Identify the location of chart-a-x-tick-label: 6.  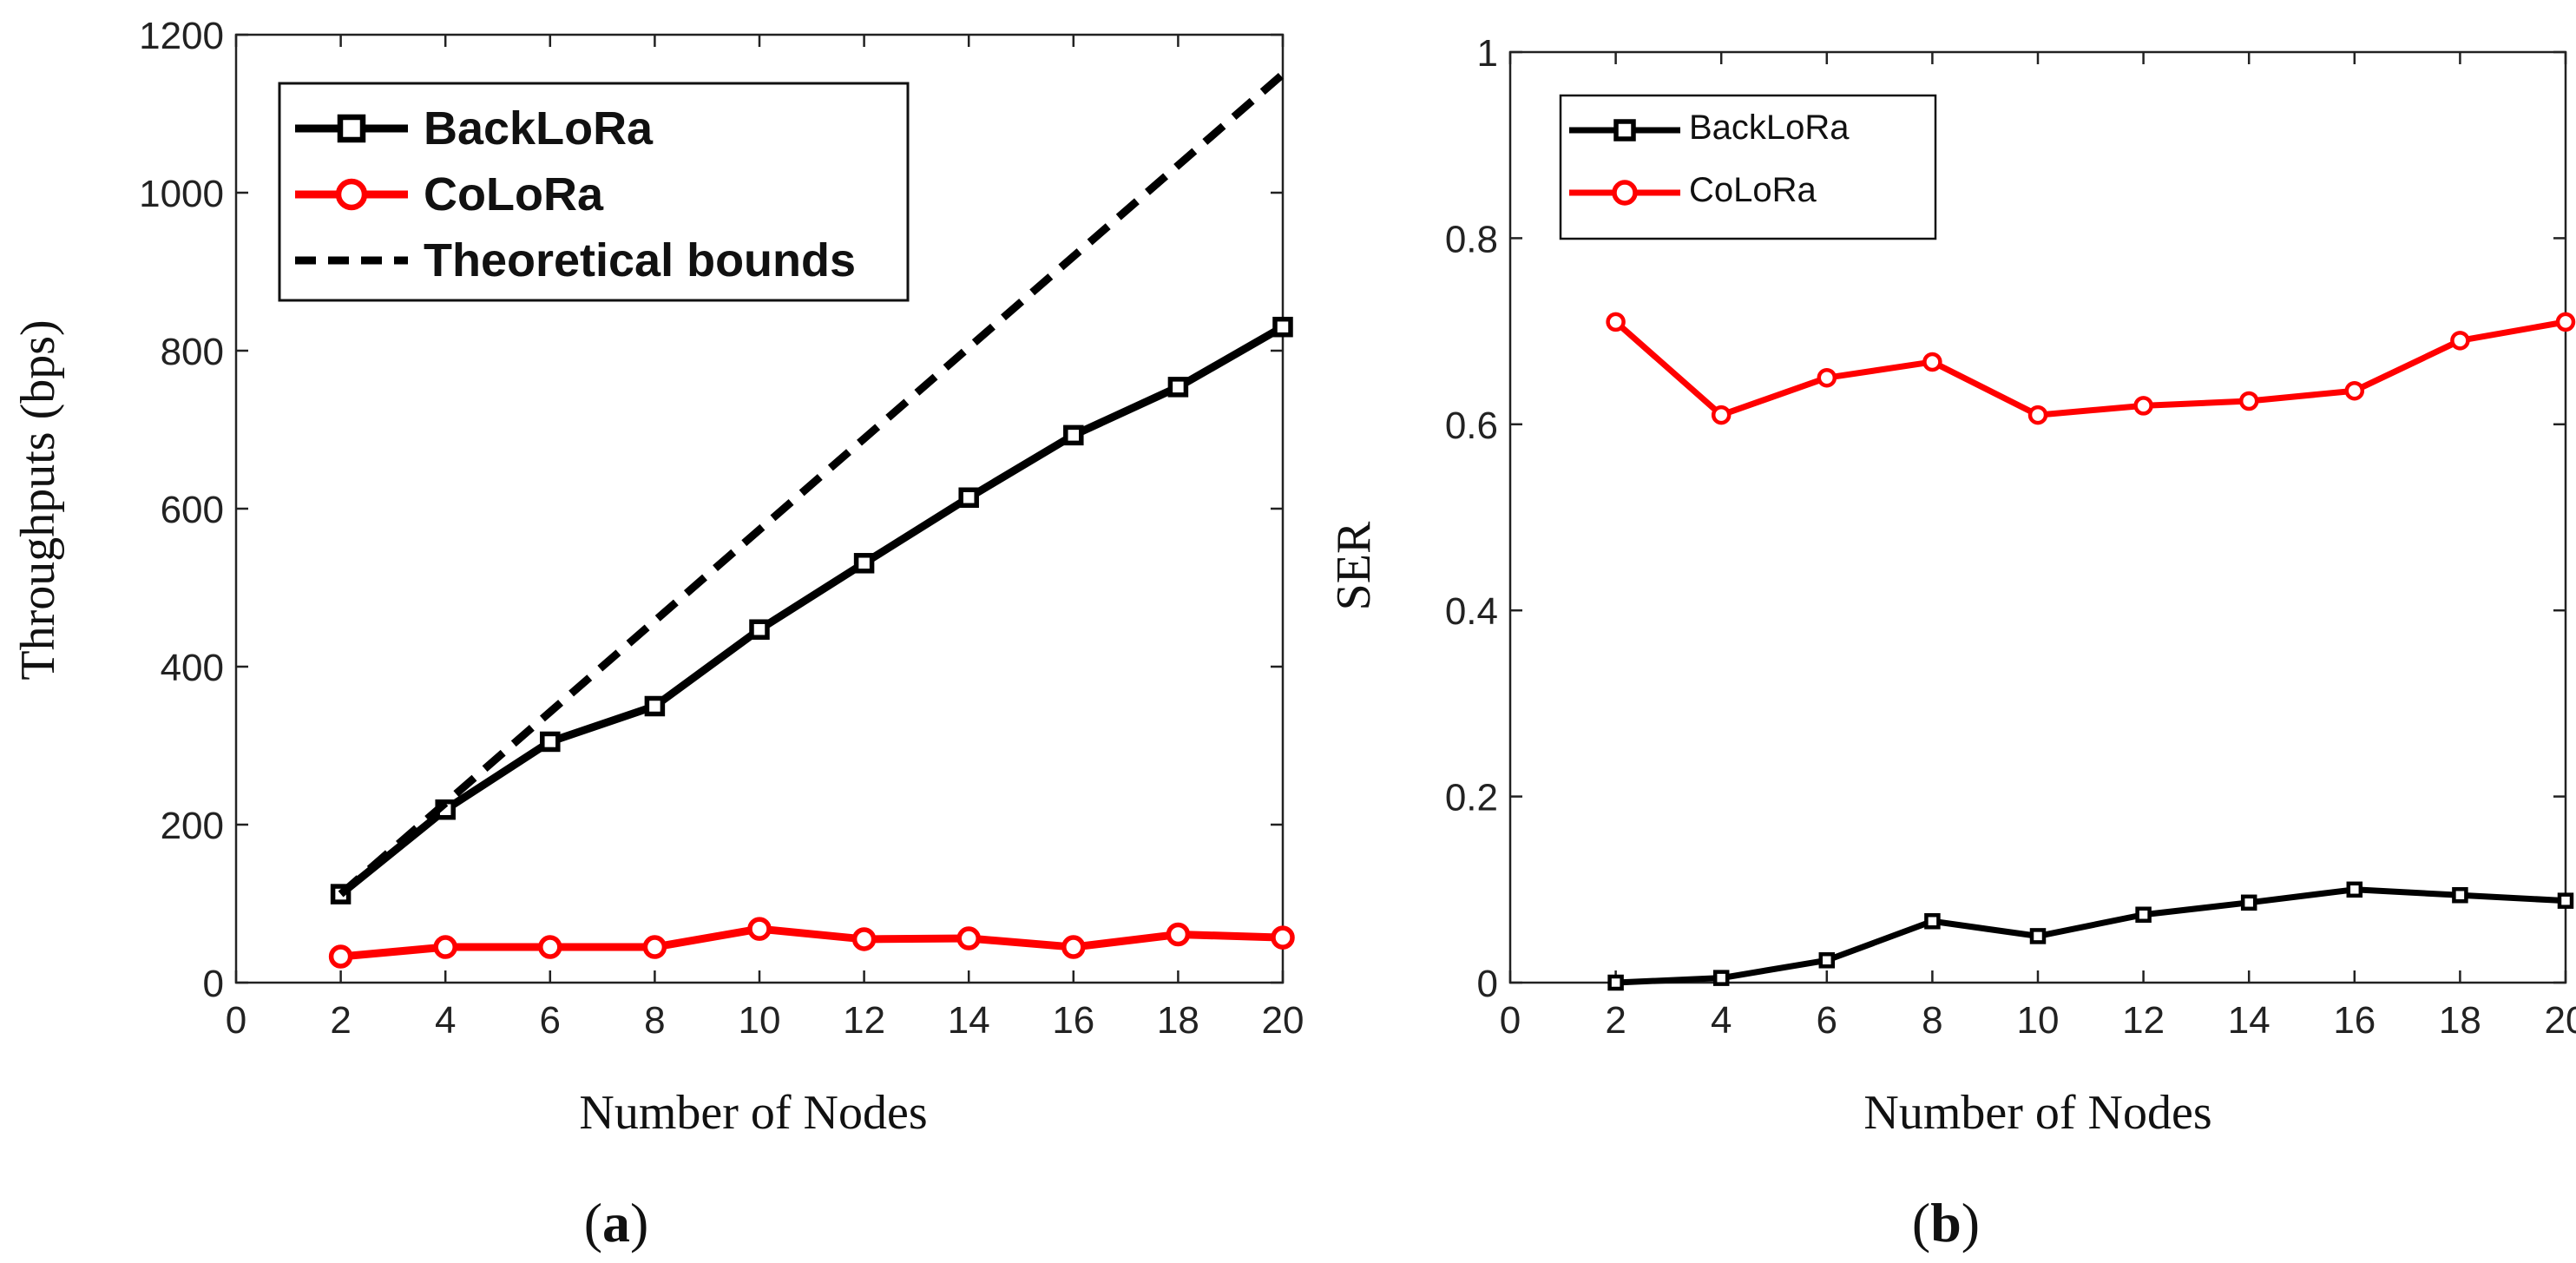
(550, 1020).